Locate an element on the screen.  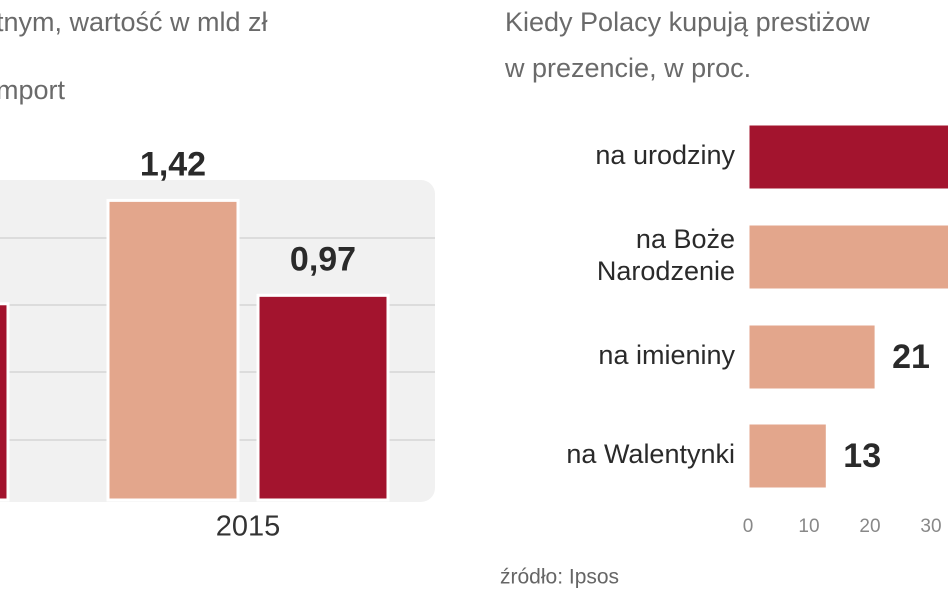
source: źródło: Ipsos is located at coordinates (559, 577).